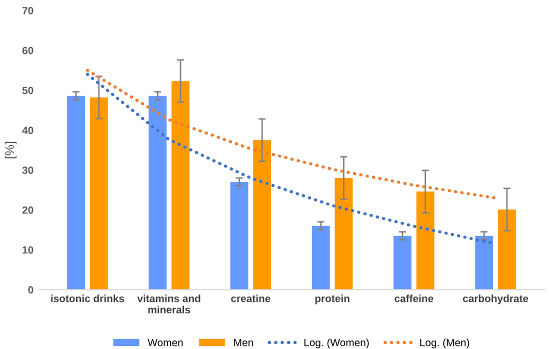  Describe the element at coordinates (28, 10) in the screenshot. I see `y-tick-label: 70` at that location.